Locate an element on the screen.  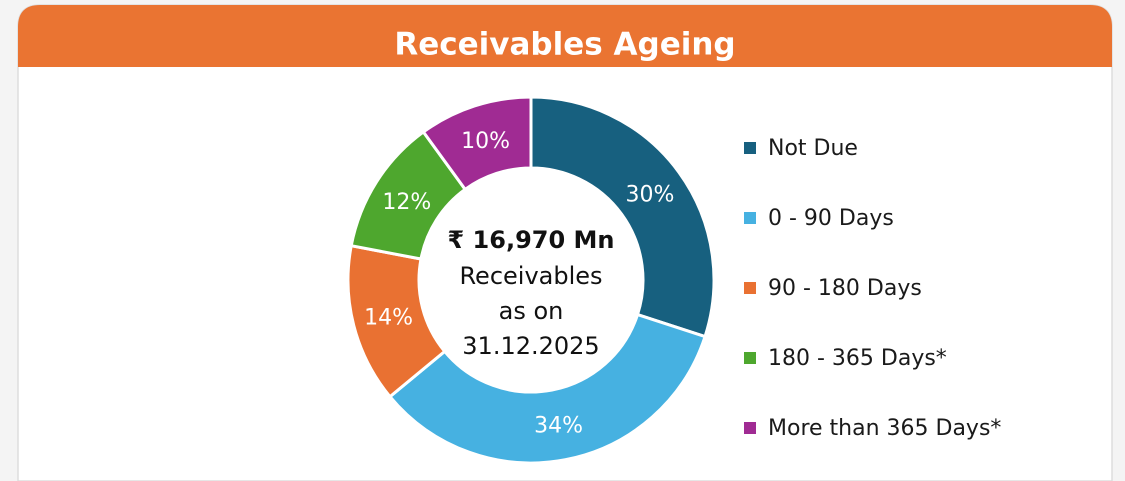
legend-label: Not Due is located at coordinates (813, 148).